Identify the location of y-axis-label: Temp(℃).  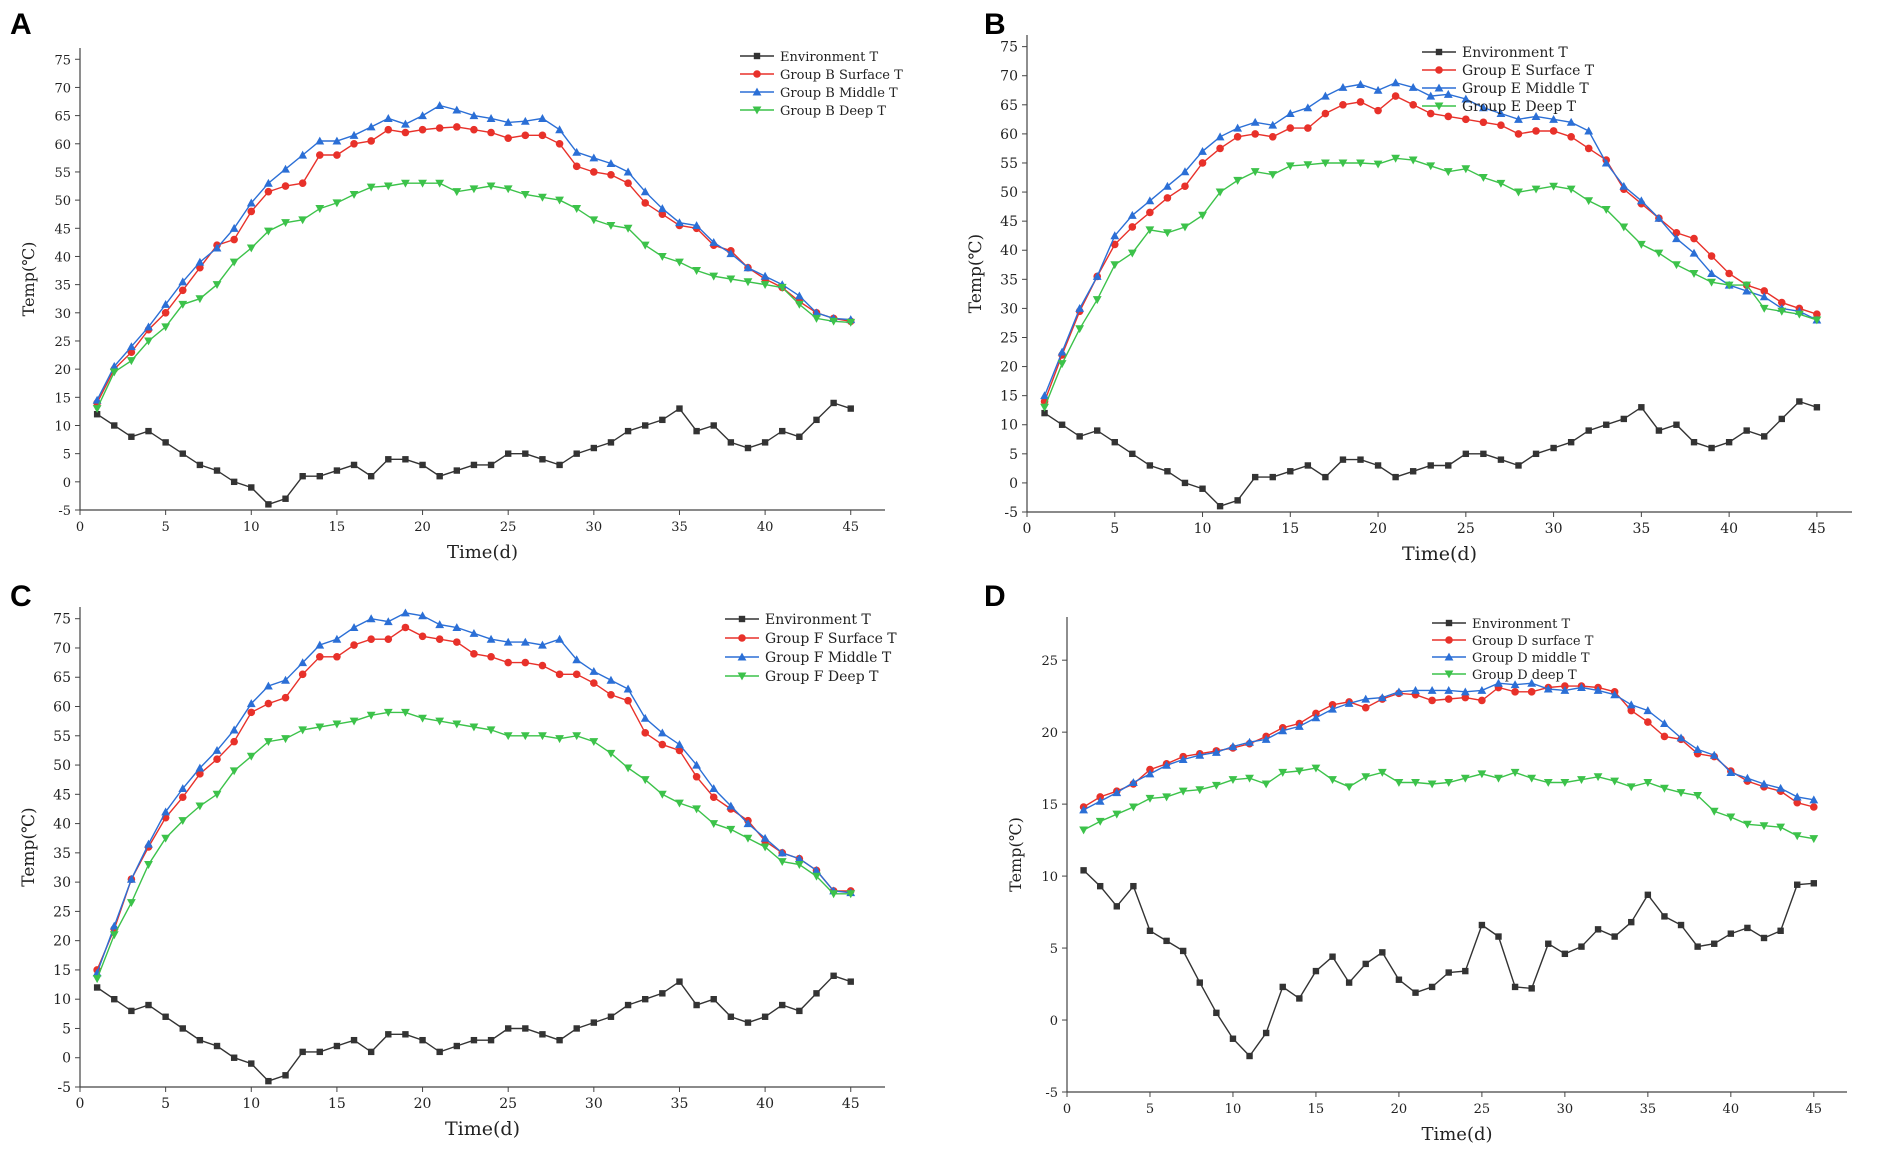
(1015, 854).